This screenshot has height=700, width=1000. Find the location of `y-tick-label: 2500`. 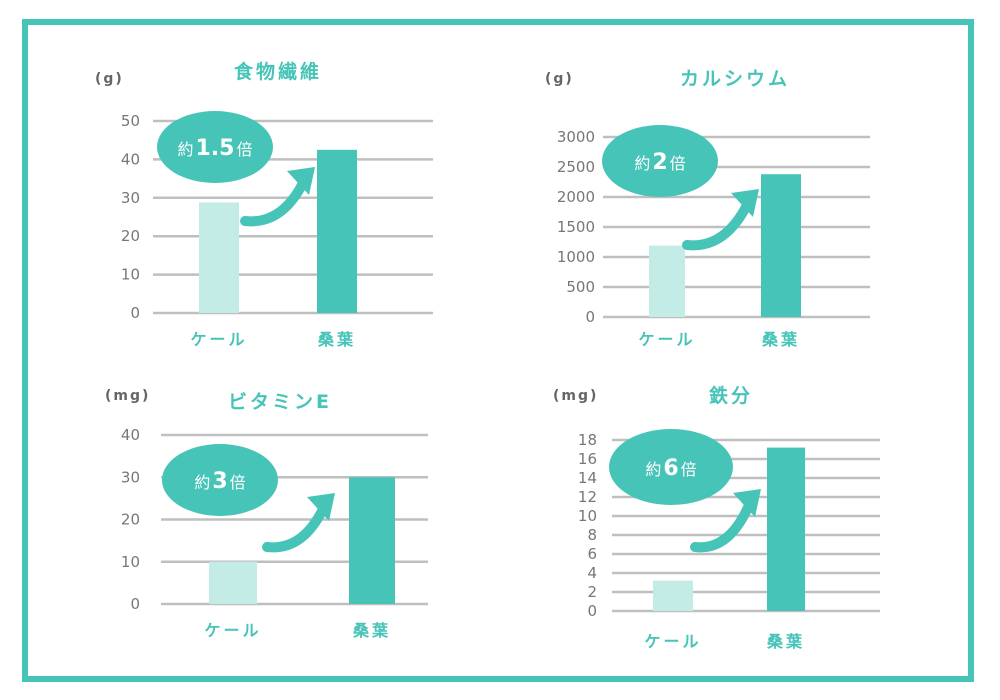

y-tick-label: 2500 is located at coordinates (576, 167).